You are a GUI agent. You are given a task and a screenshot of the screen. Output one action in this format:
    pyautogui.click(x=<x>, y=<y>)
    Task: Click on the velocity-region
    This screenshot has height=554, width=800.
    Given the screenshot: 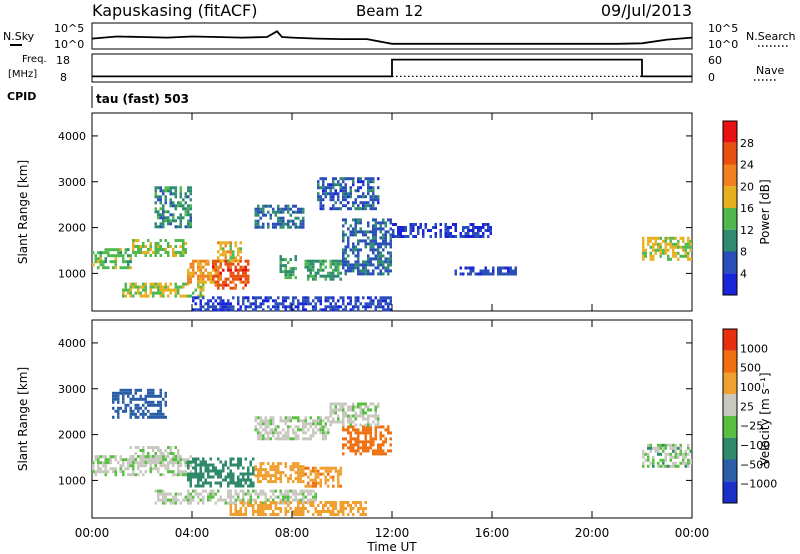 What is the action you would take?
    pyautogui.click(x=367, y=440)
    